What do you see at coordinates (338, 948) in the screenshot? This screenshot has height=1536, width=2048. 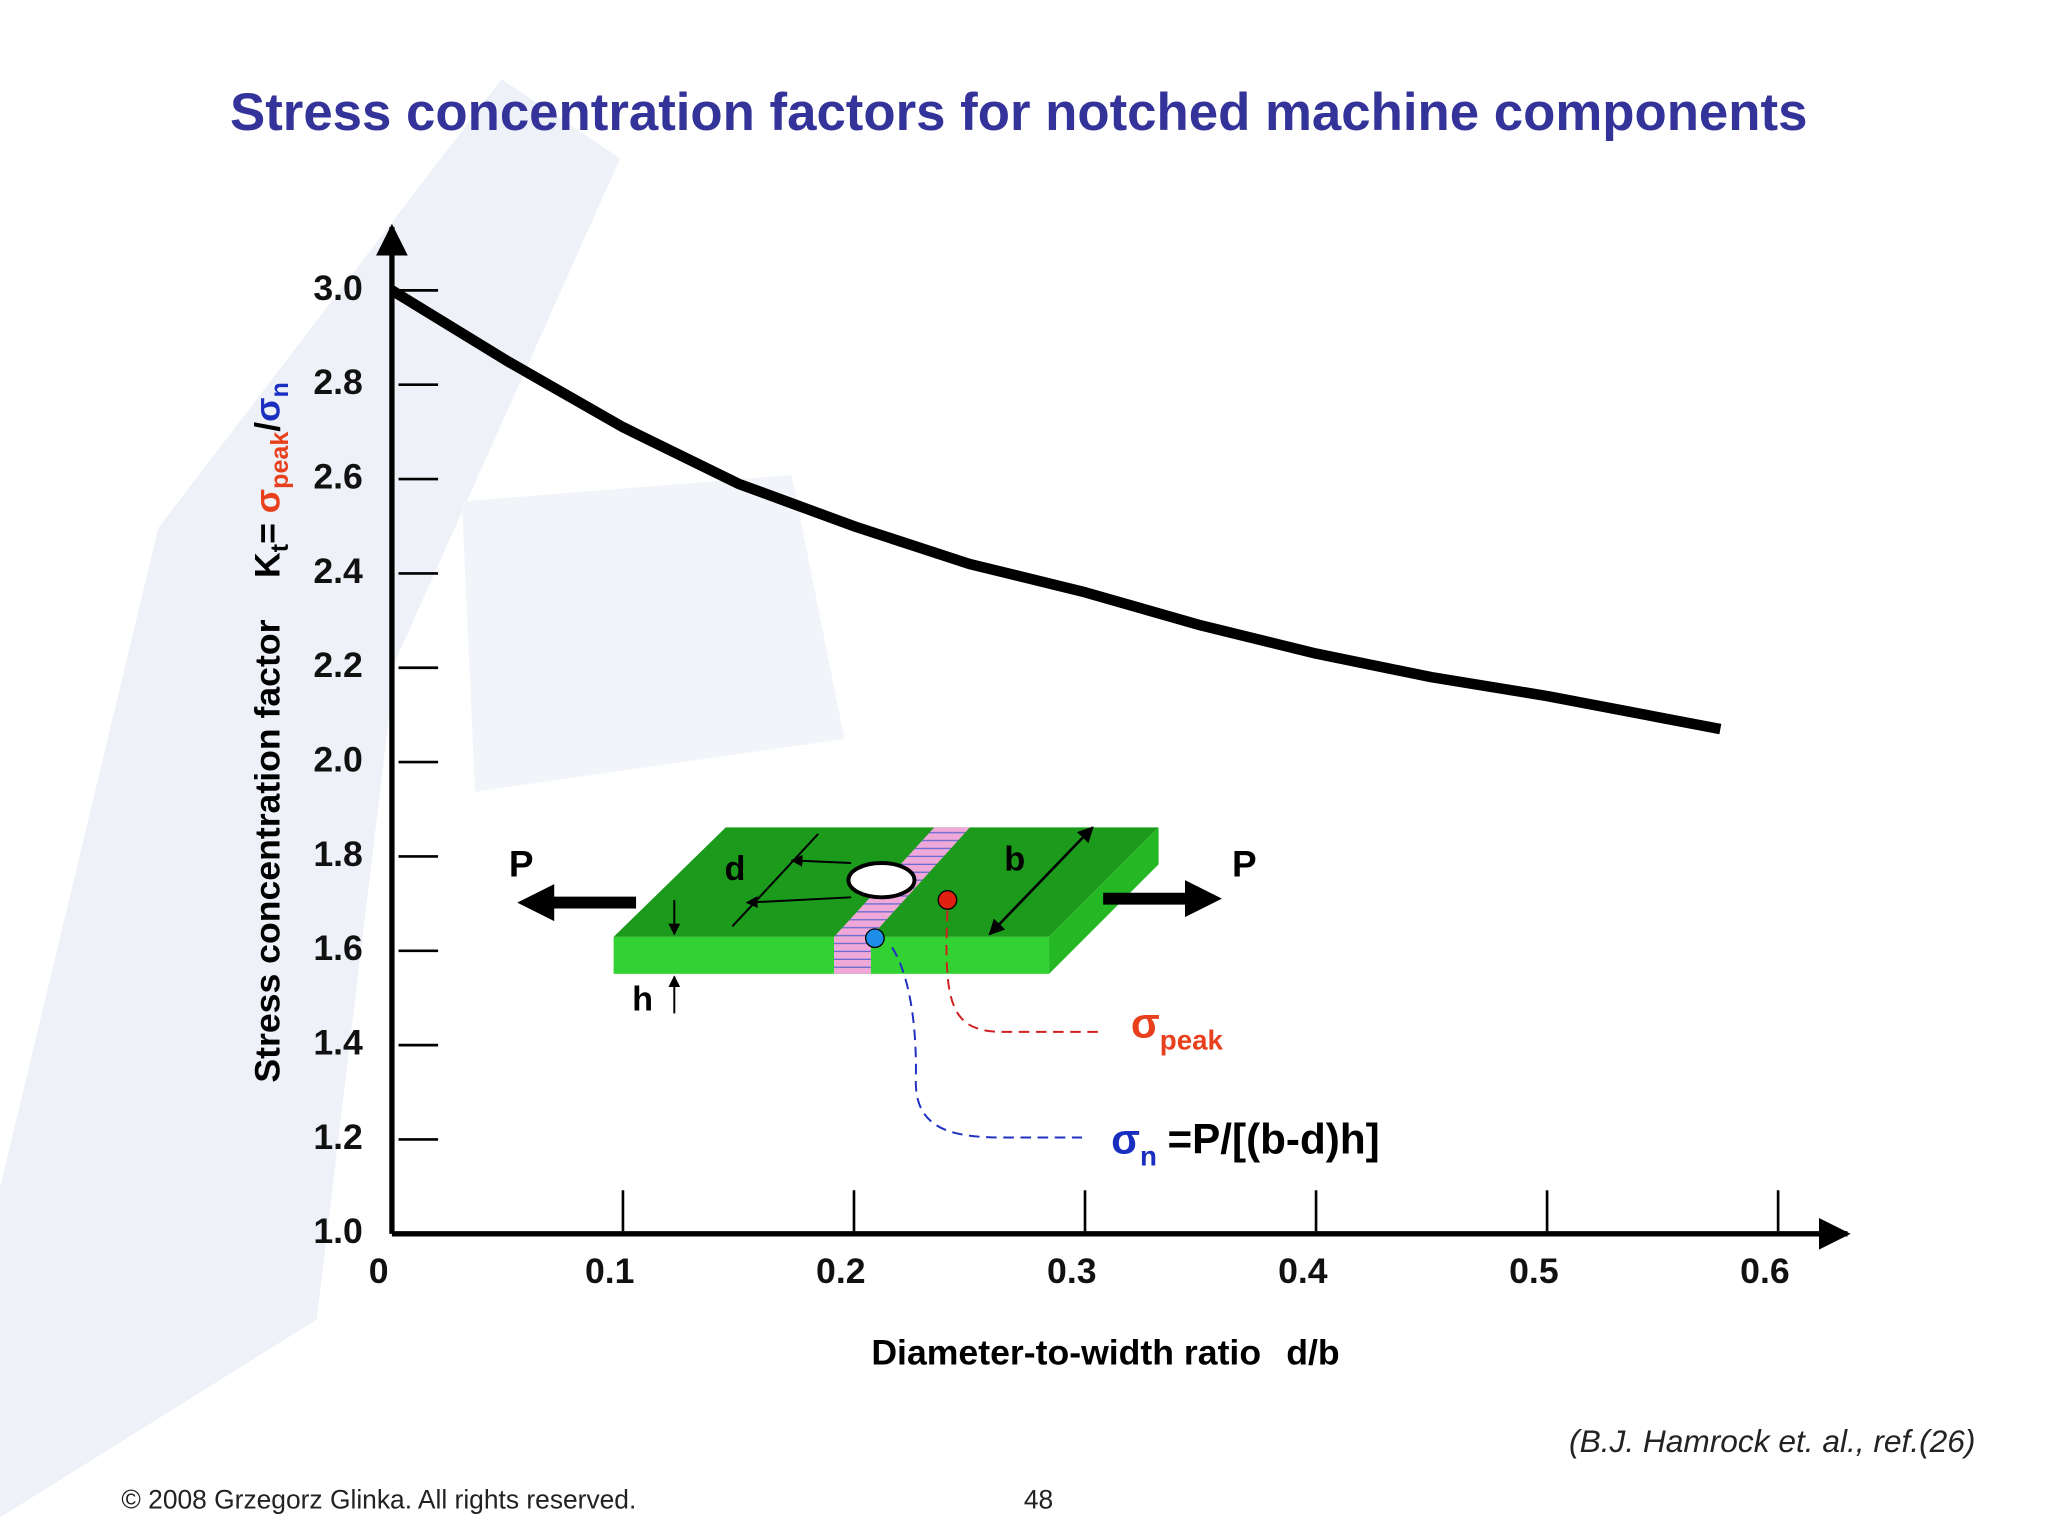 I see `y-tick-label: 1.6` at bounding box center [338, 948].